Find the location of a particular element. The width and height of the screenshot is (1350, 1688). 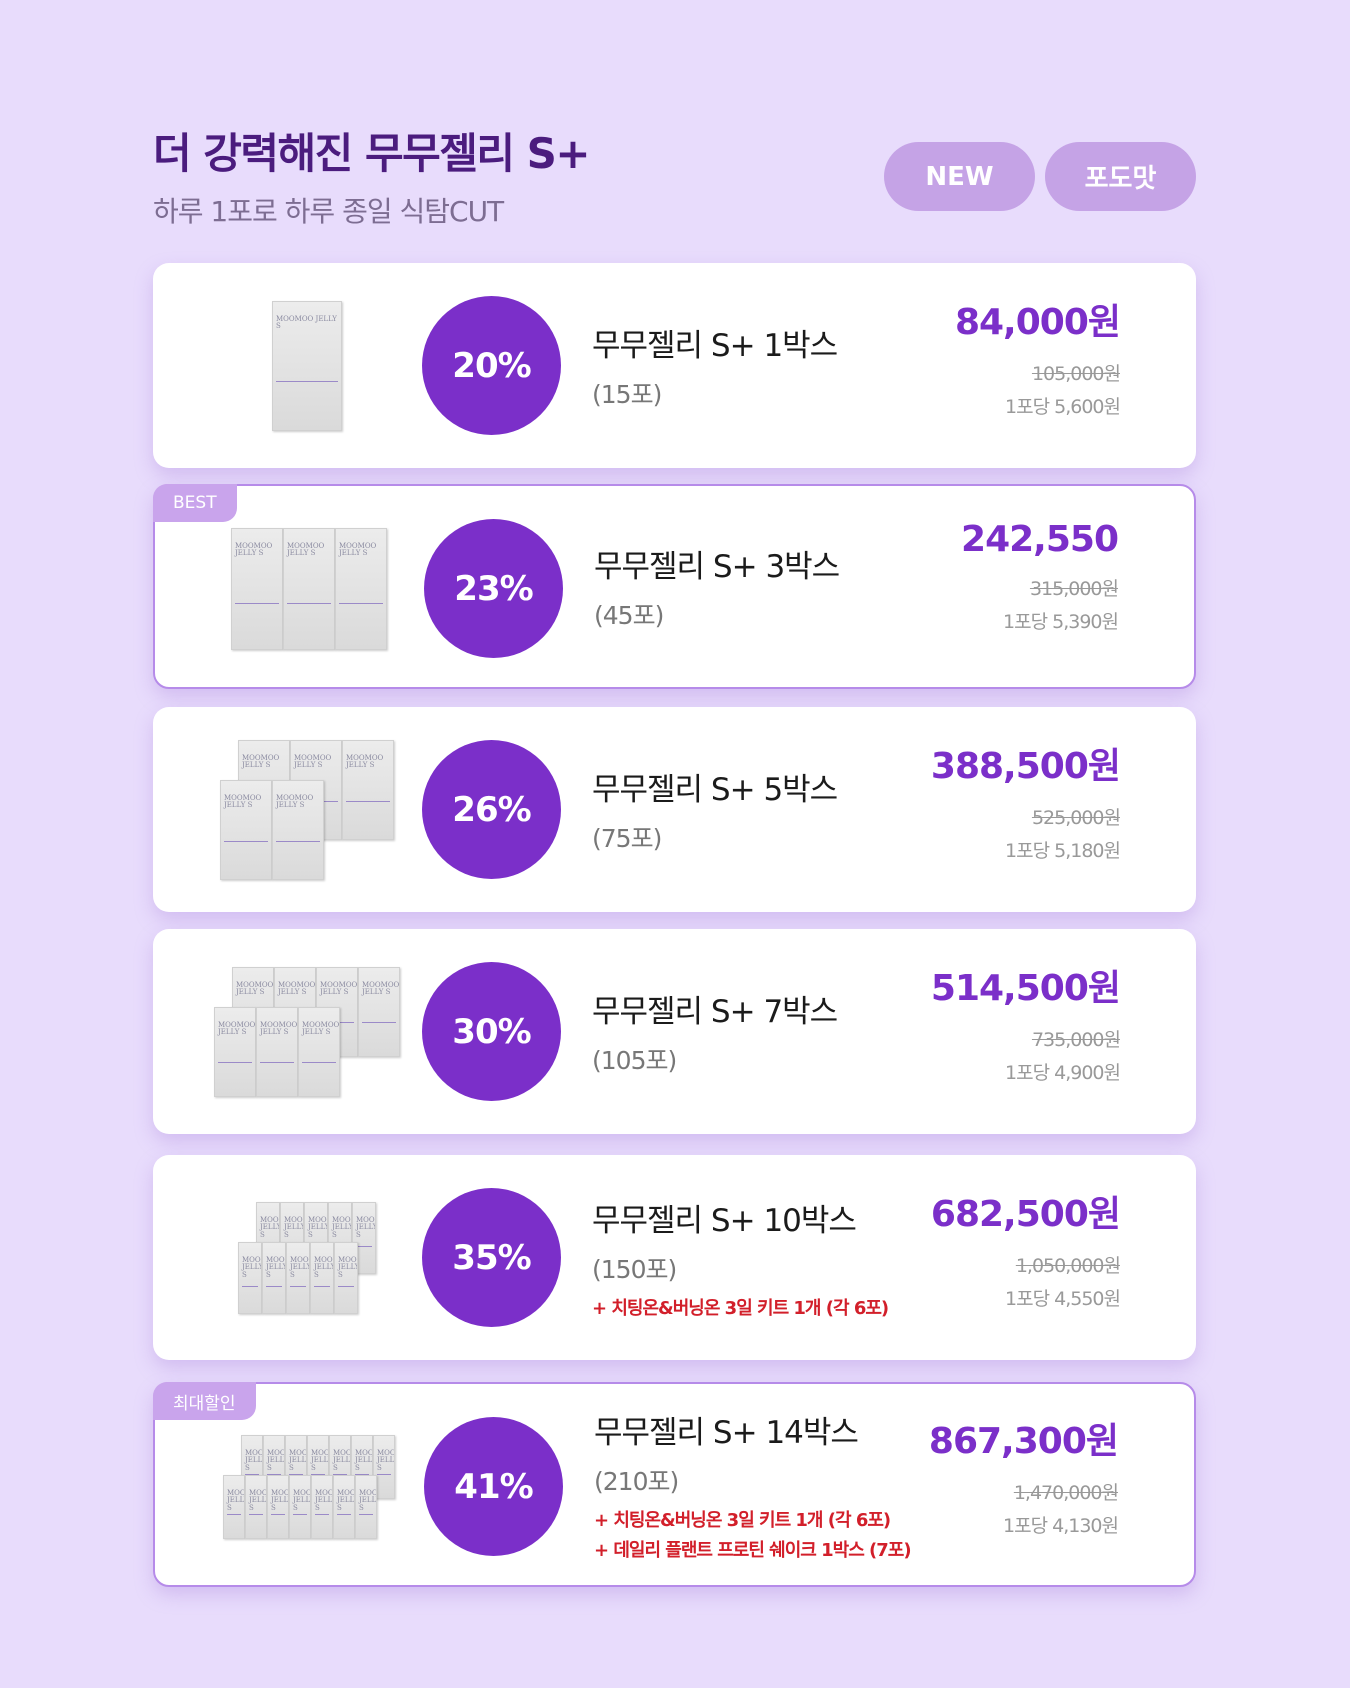

original-price: 525,000원 is located at coordinates (1076, 817).